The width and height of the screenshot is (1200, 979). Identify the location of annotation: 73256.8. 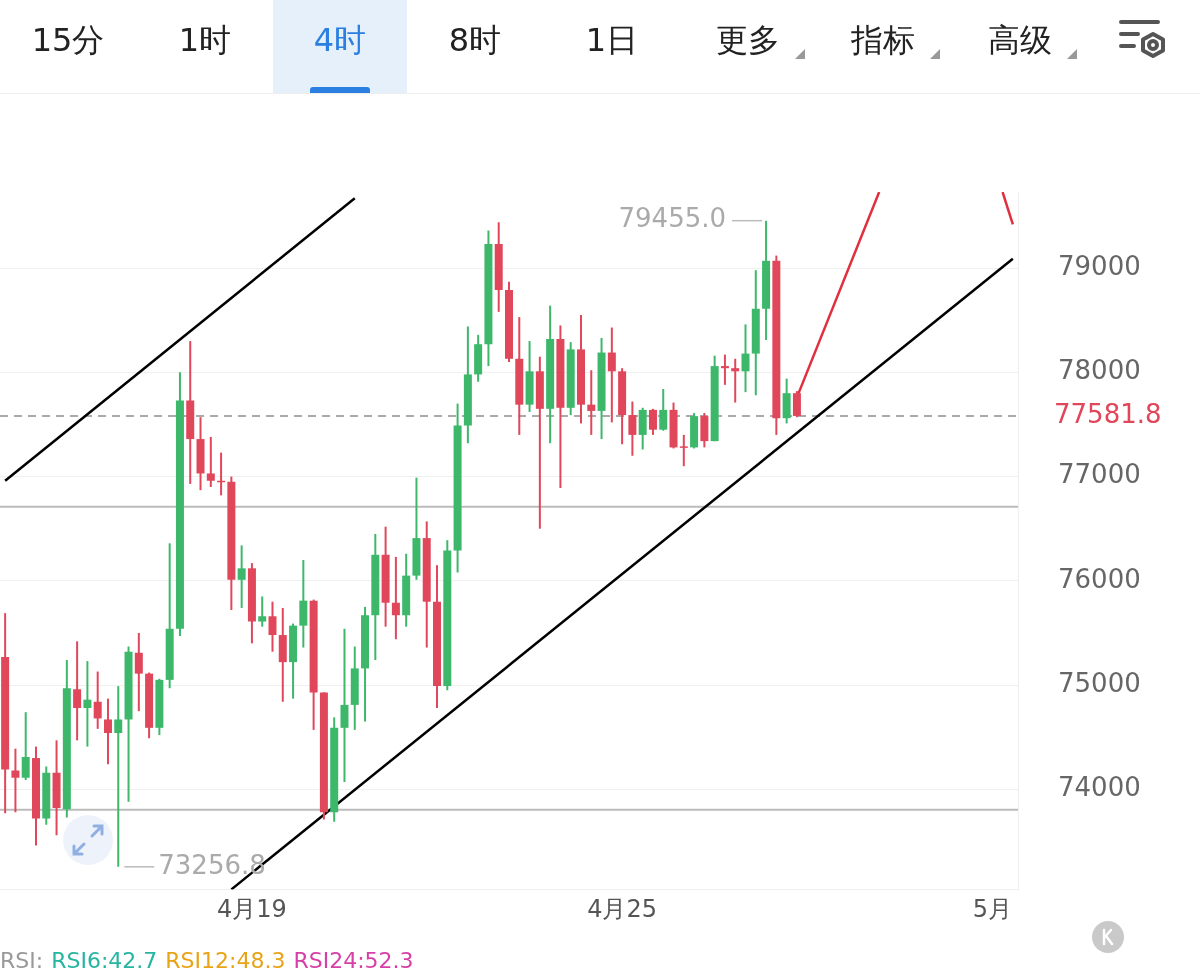
(212, 864).